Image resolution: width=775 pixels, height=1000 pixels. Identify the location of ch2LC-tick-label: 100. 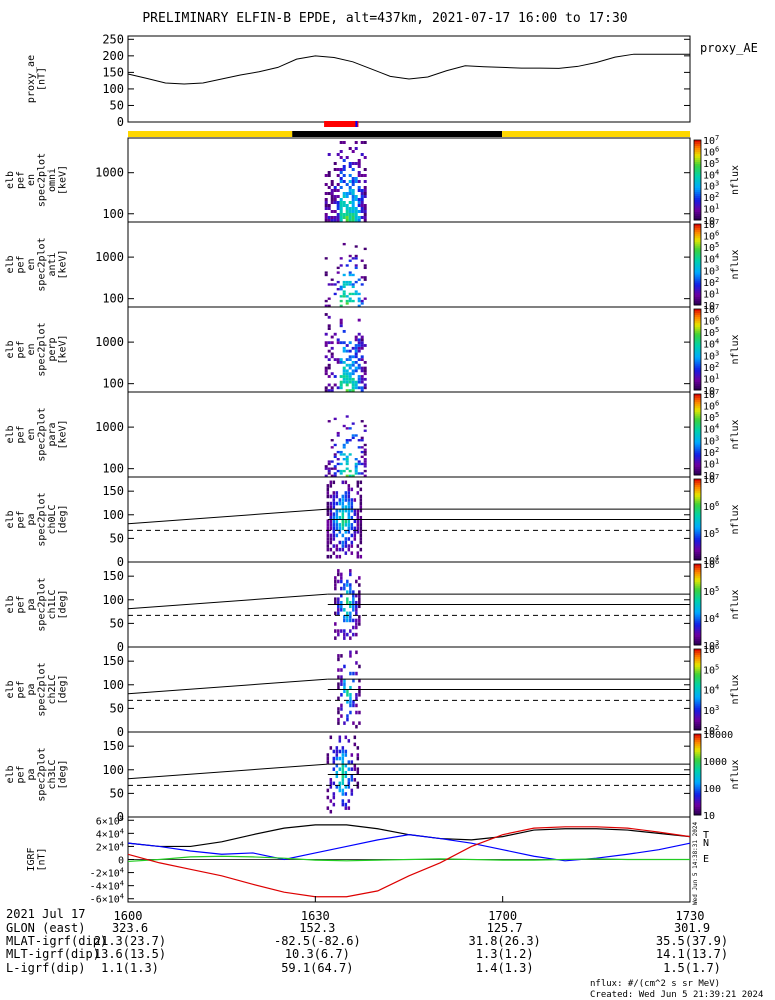
(113, 685).